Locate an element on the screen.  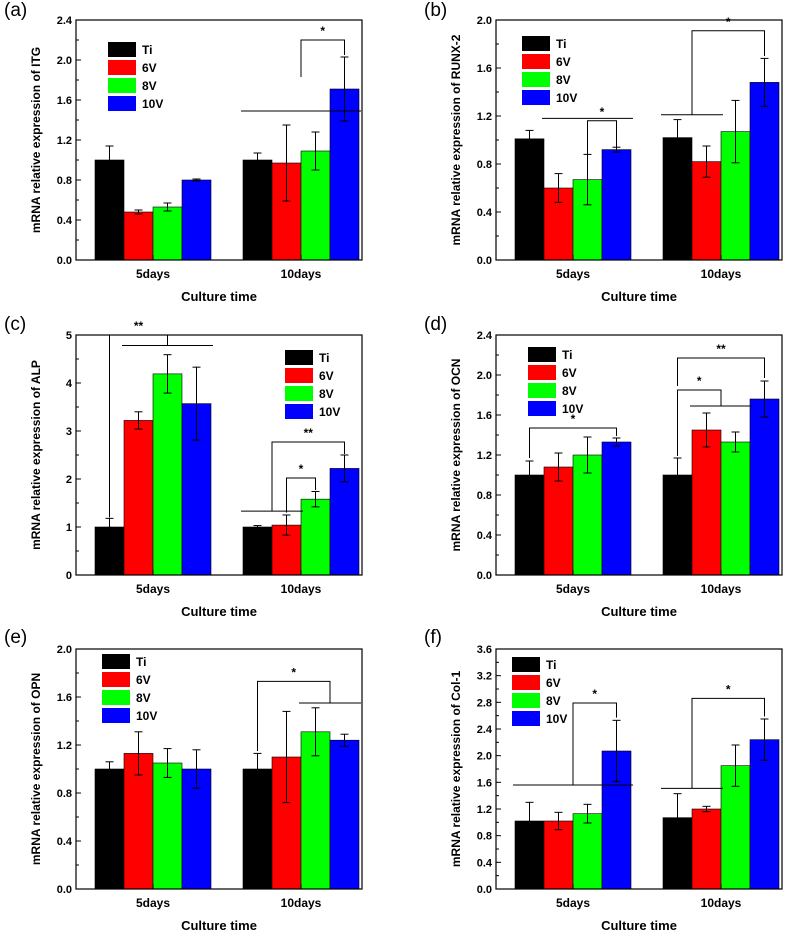
bar-8v-10days is located at coordinates (315, 537).